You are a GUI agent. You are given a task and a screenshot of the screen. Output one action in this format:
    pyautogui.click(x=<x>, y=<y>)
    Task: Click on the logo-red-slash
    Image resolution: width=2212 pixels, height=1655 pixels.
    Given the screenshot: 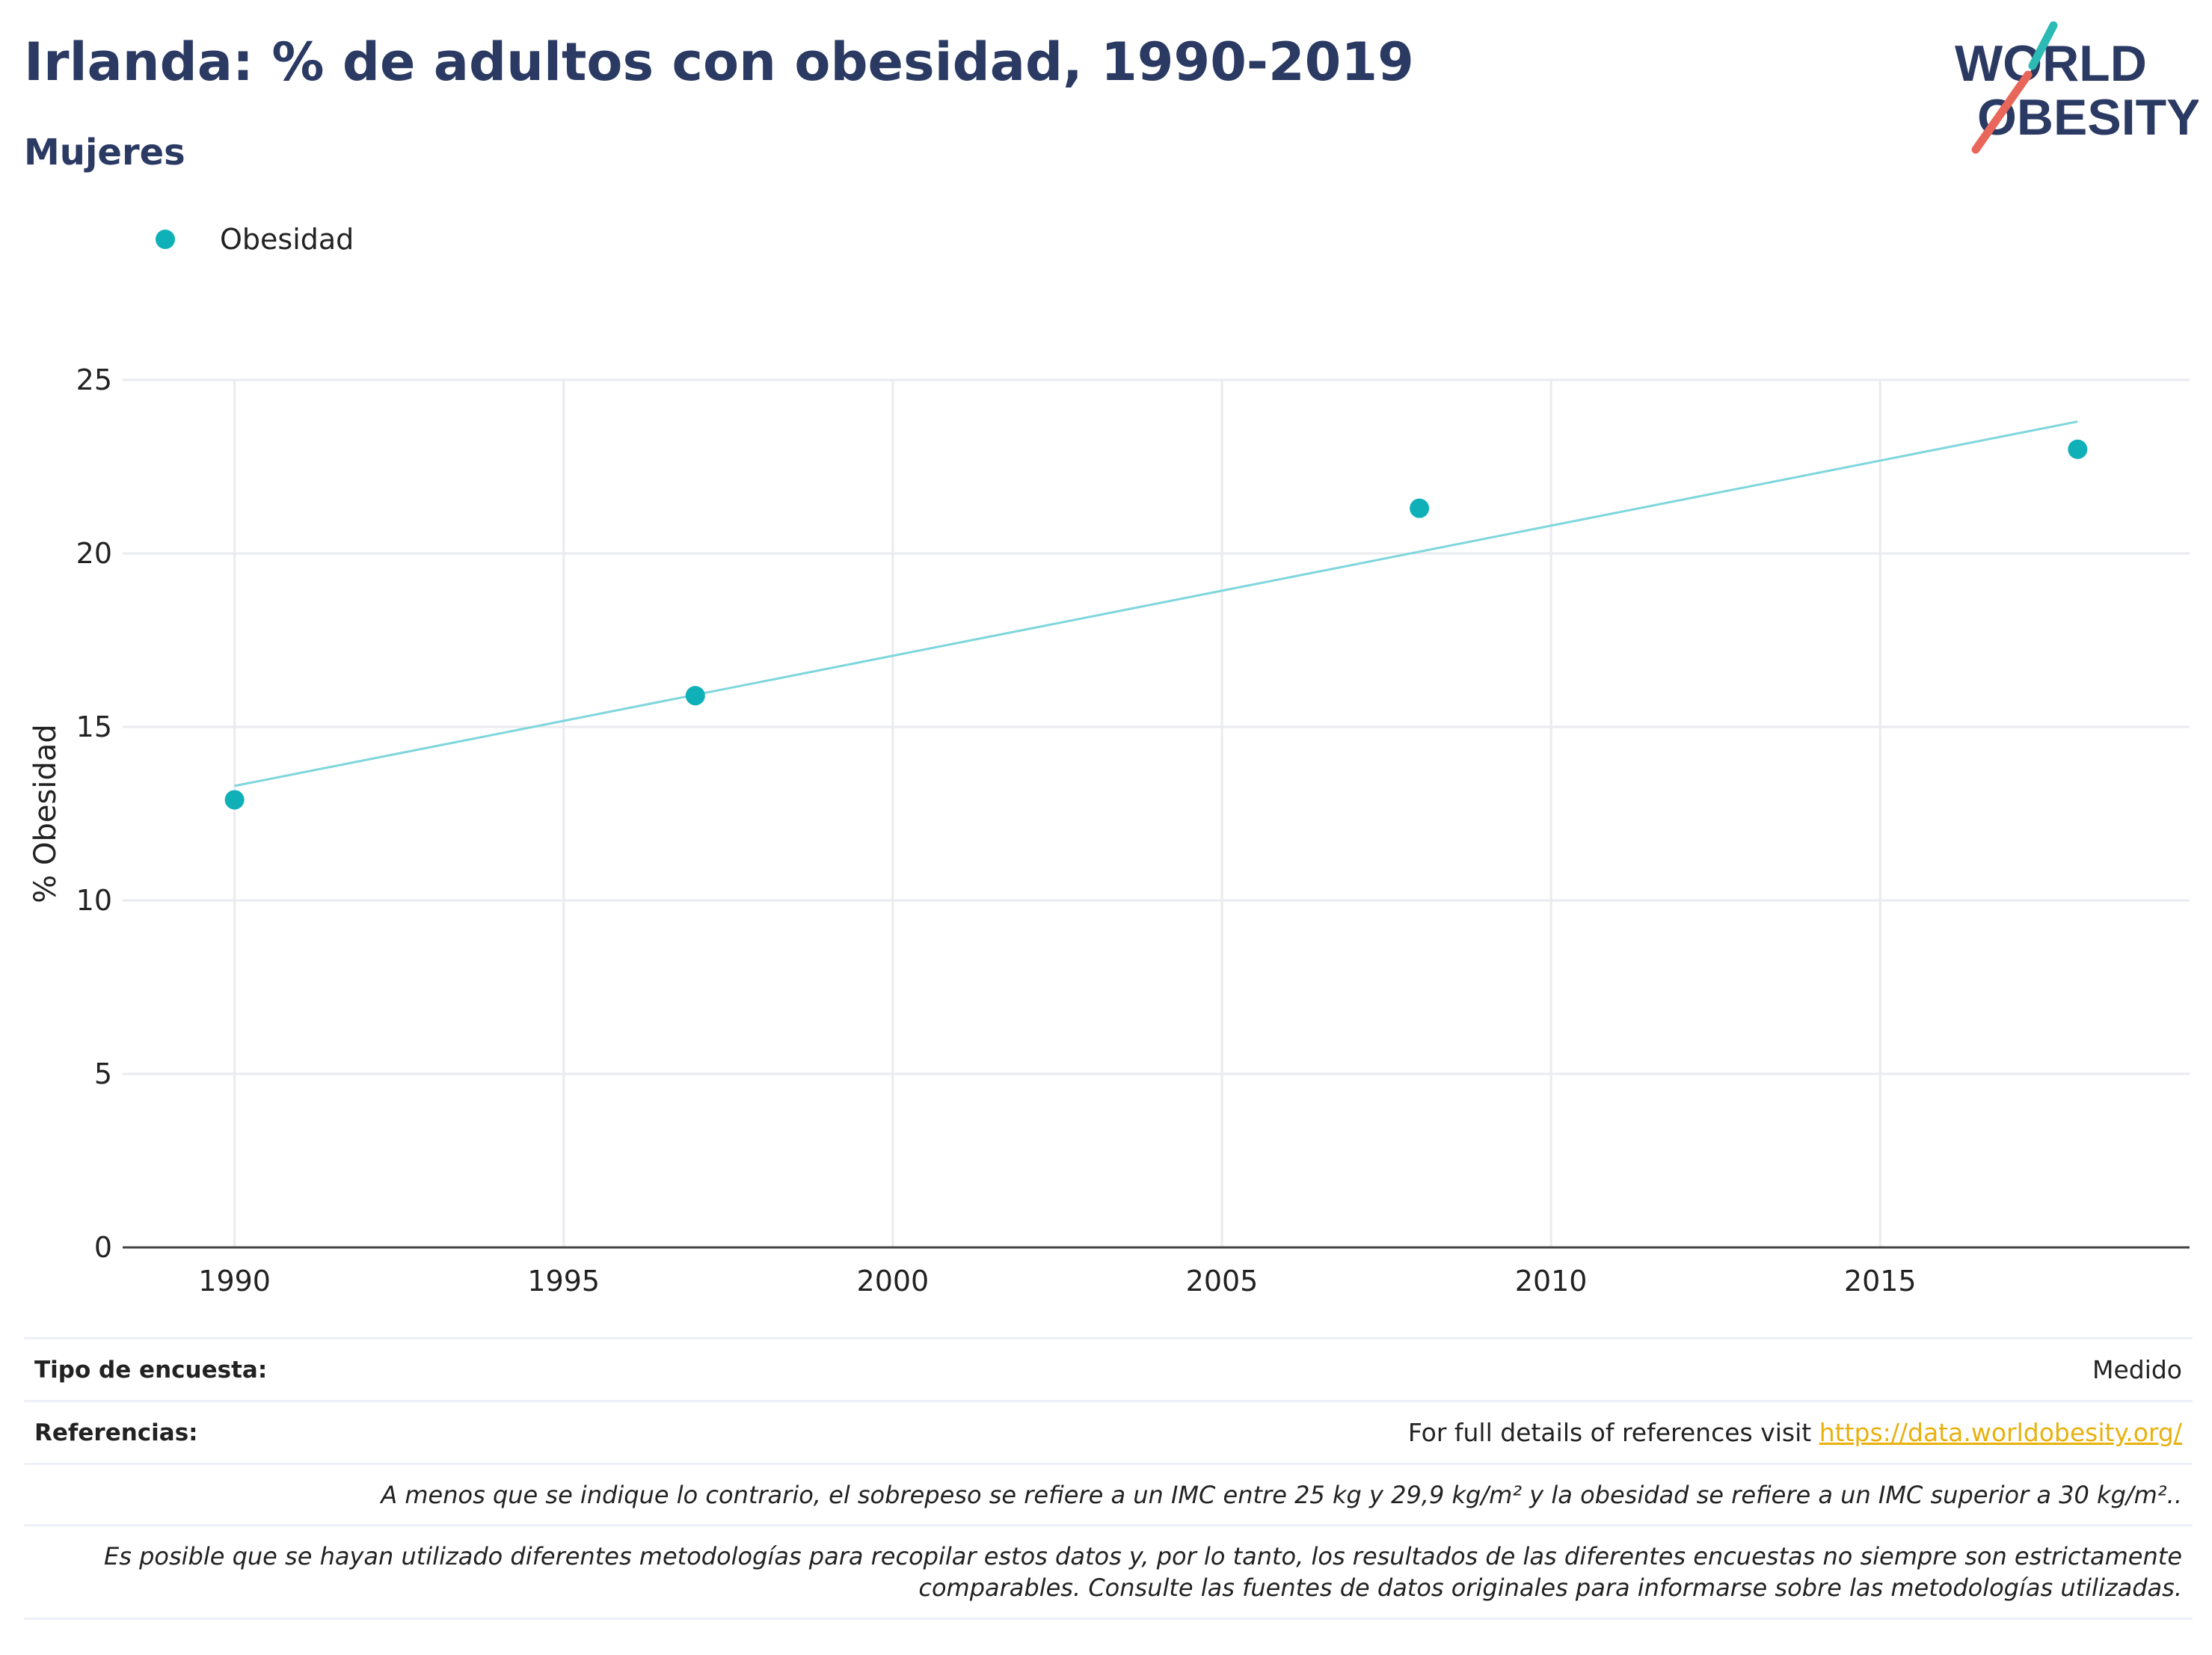 What is the action you would take?
    pyautogui.click(x=2002, y=112)
    